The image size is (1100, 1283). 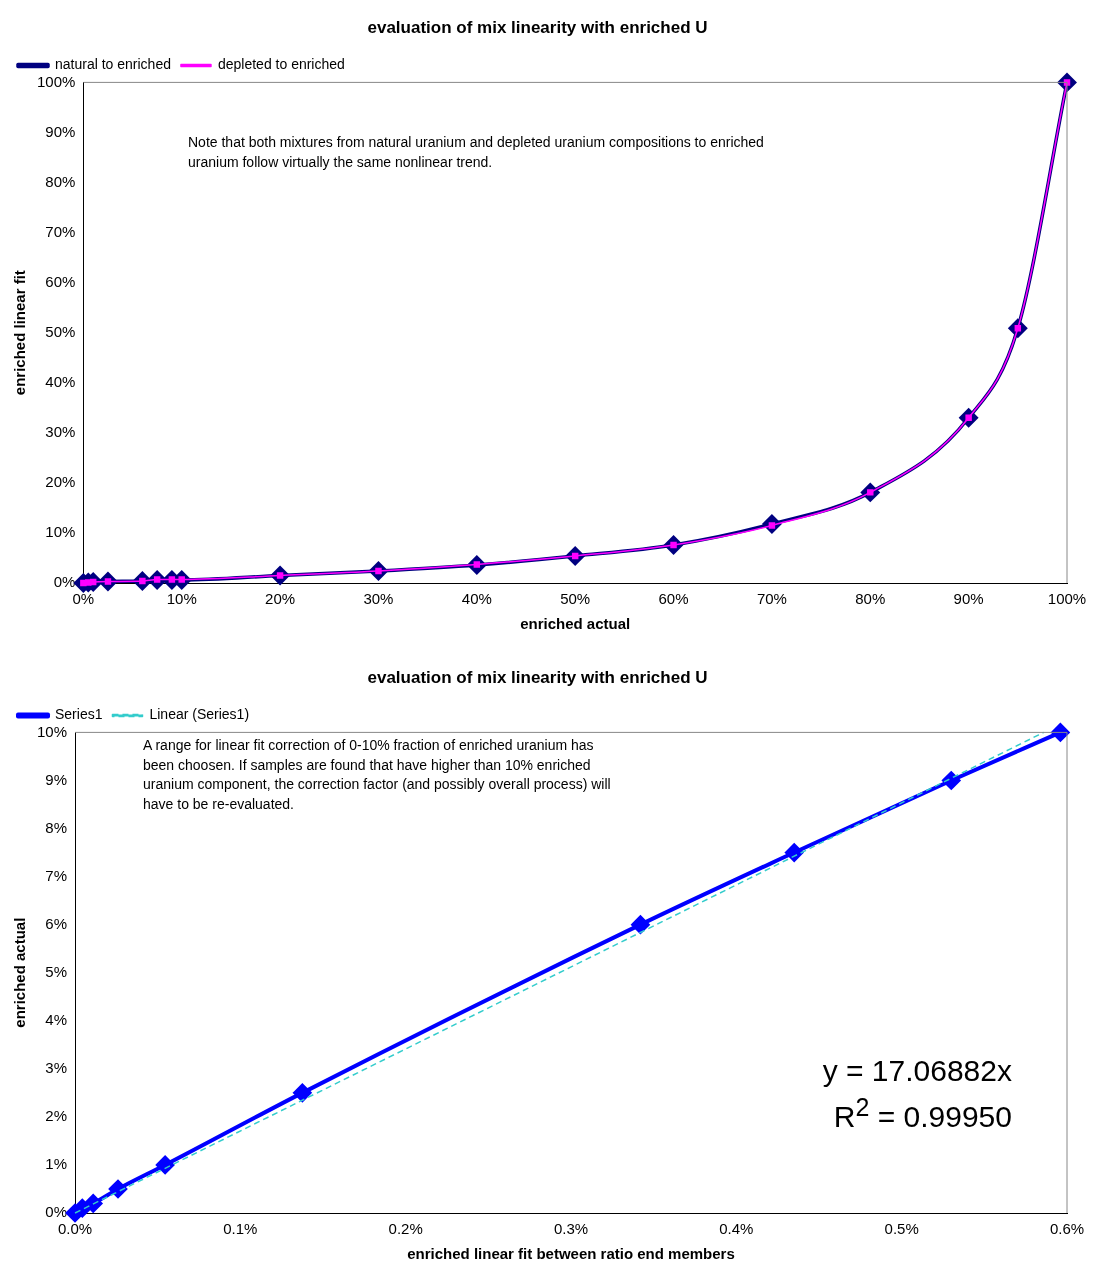 What do you see at coordinates (476, 152) in the screenshot?
I see `annotation: Note that both mixtures from natural uranium and depleted uranium compositions to enriched uranium follow virtually the same nonlinear trend.` at bounding box center [476, 152].